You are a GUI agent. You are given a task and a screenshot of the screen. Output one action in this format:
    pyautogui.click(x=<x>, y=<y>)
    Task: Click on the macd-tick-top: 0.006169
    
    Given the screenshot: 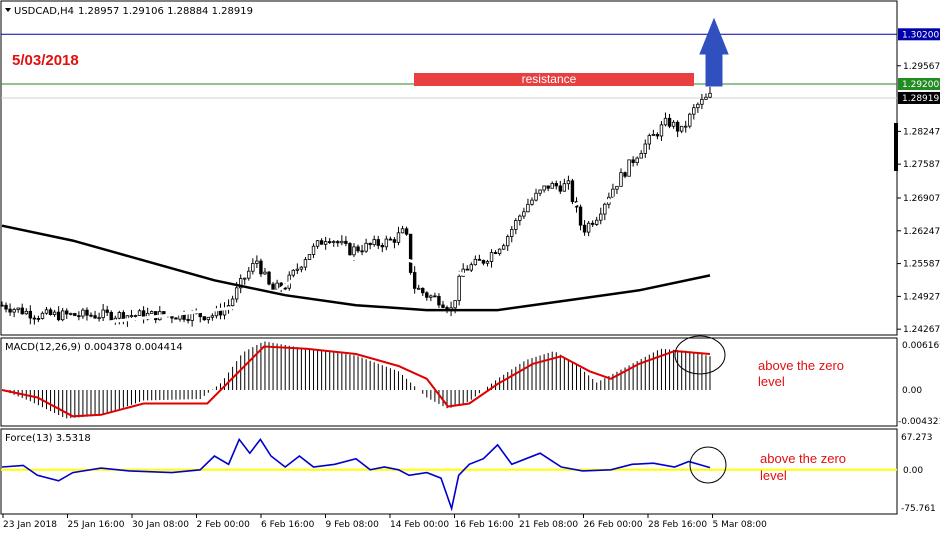 What is the action you would take?
    pyautogui.click(x=921, y=346)
    